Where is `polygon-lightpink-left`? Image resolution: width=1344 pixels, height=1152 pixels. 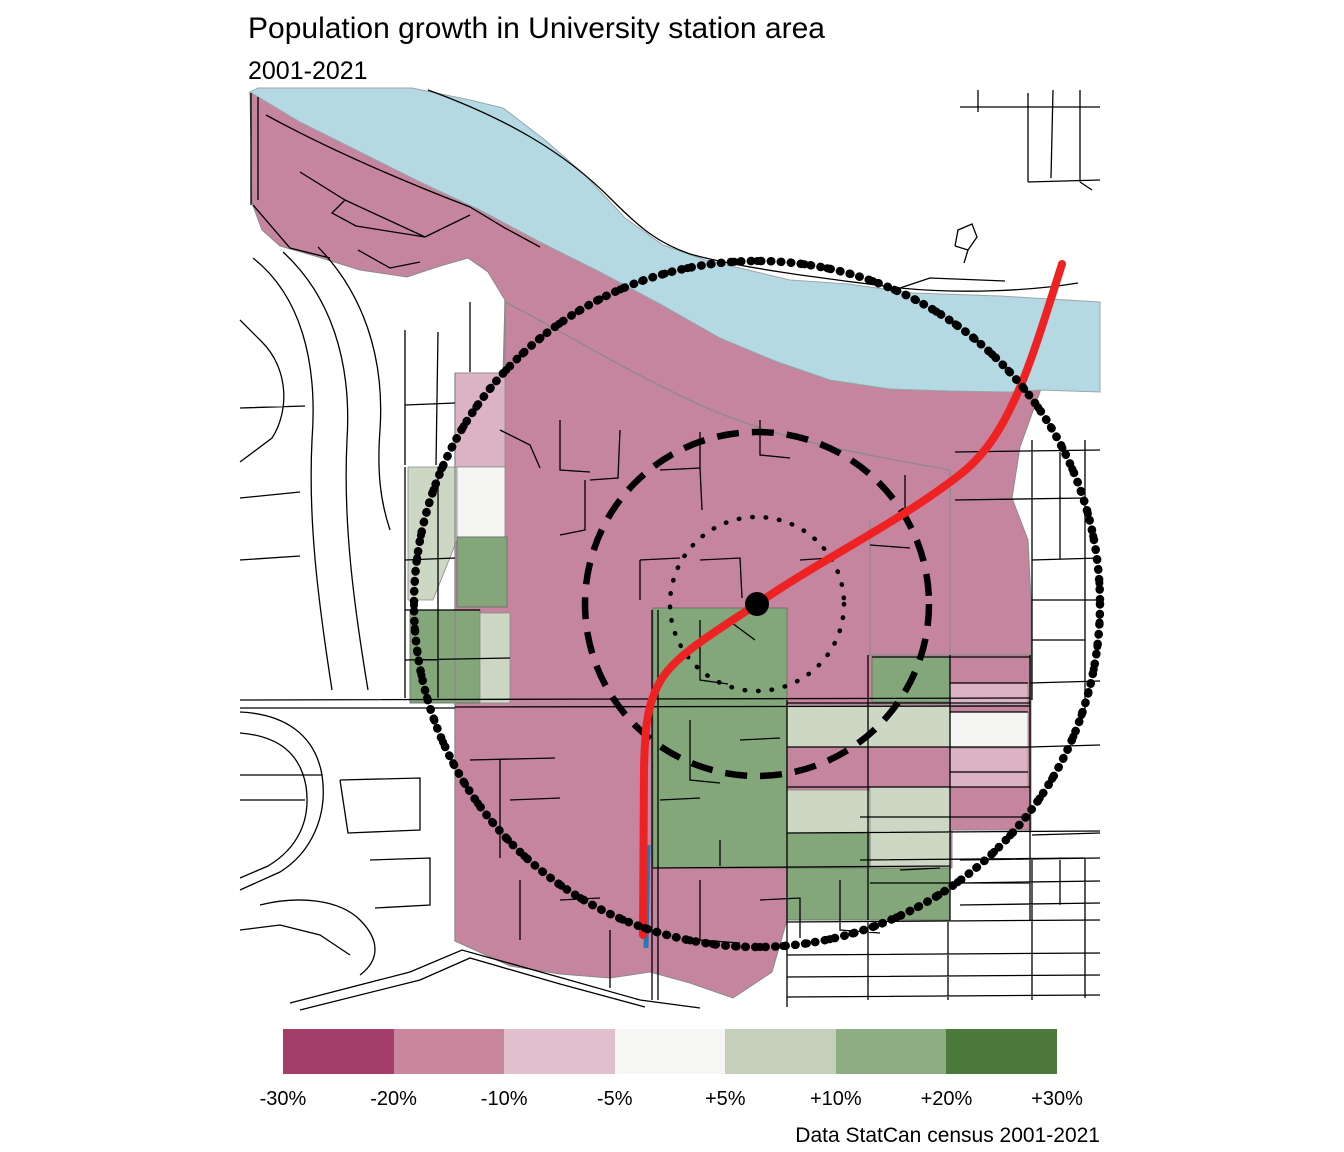
polygon-lightpink-left is located at coordinates (480, 420).